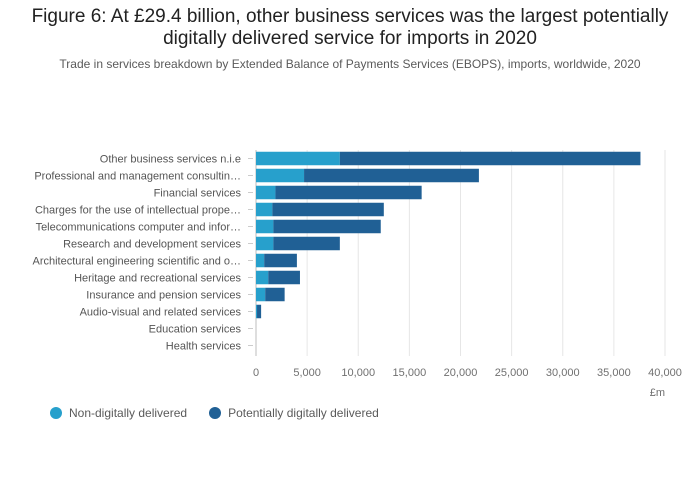  Describe the element at coordinates (215, 413) in the screenshot. I see `legend-swatch-digital` at that location.